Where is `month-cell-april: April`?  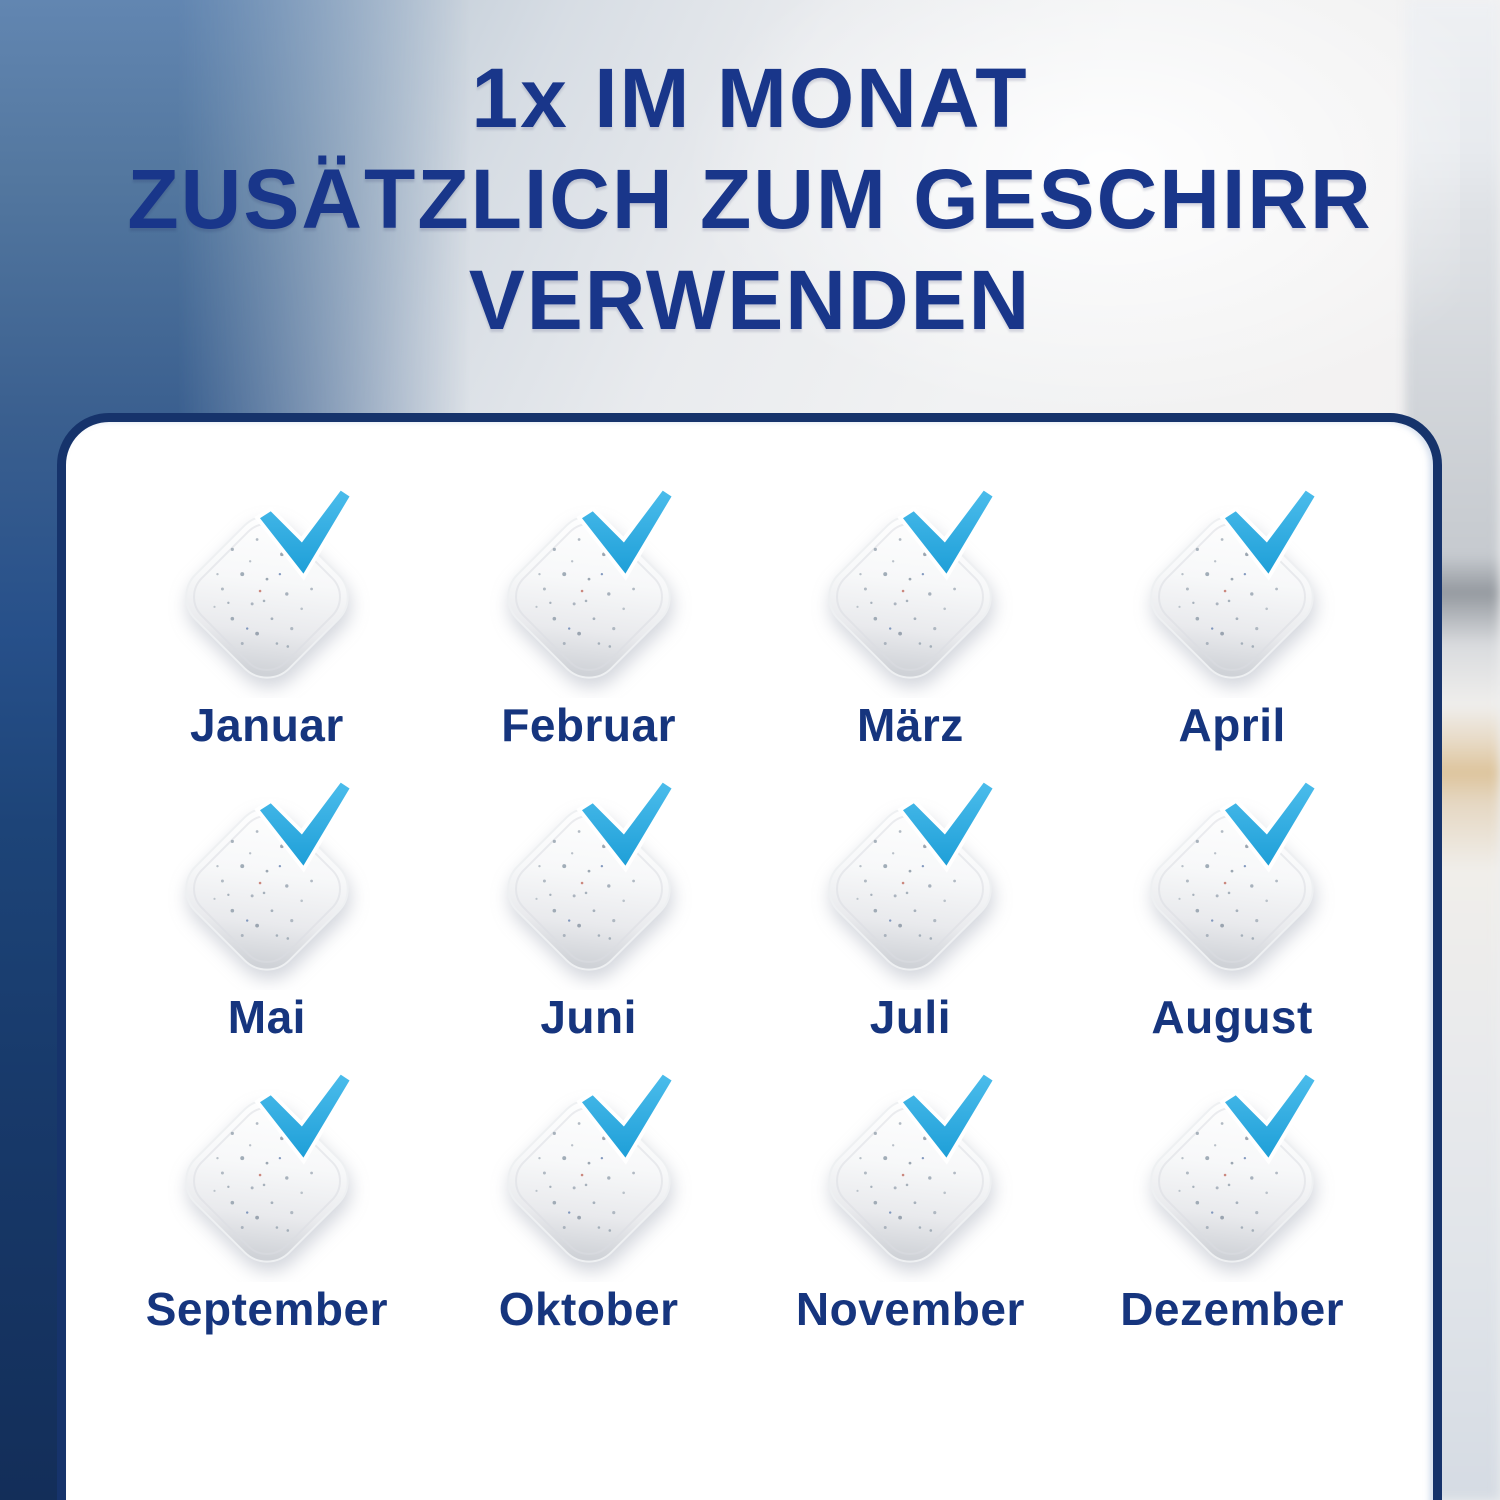
month-cell-april: April is located at coordinates (1232, 626).